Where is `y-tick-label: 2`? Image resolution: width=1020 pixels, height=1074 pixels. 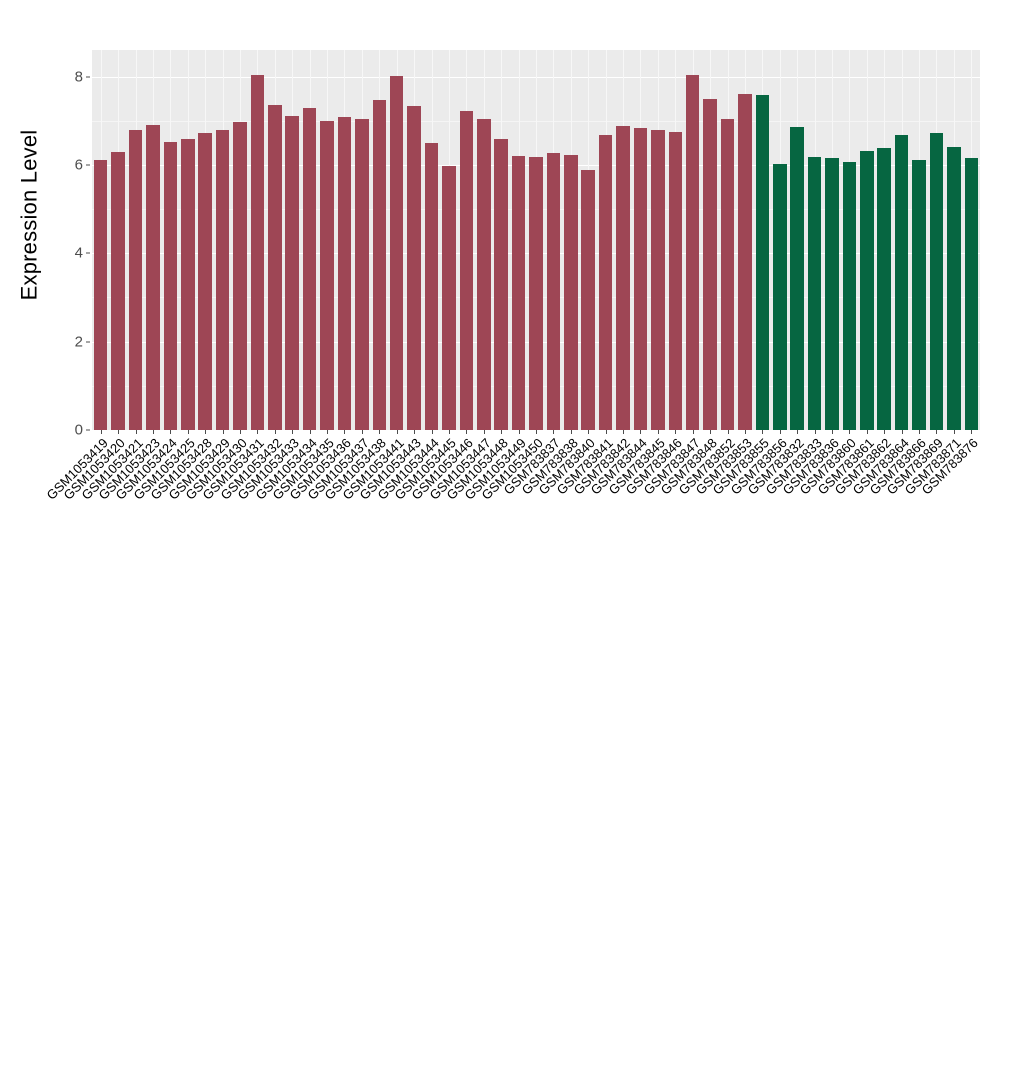 y-tick-label: 2 is located at coordinates (78, 342).